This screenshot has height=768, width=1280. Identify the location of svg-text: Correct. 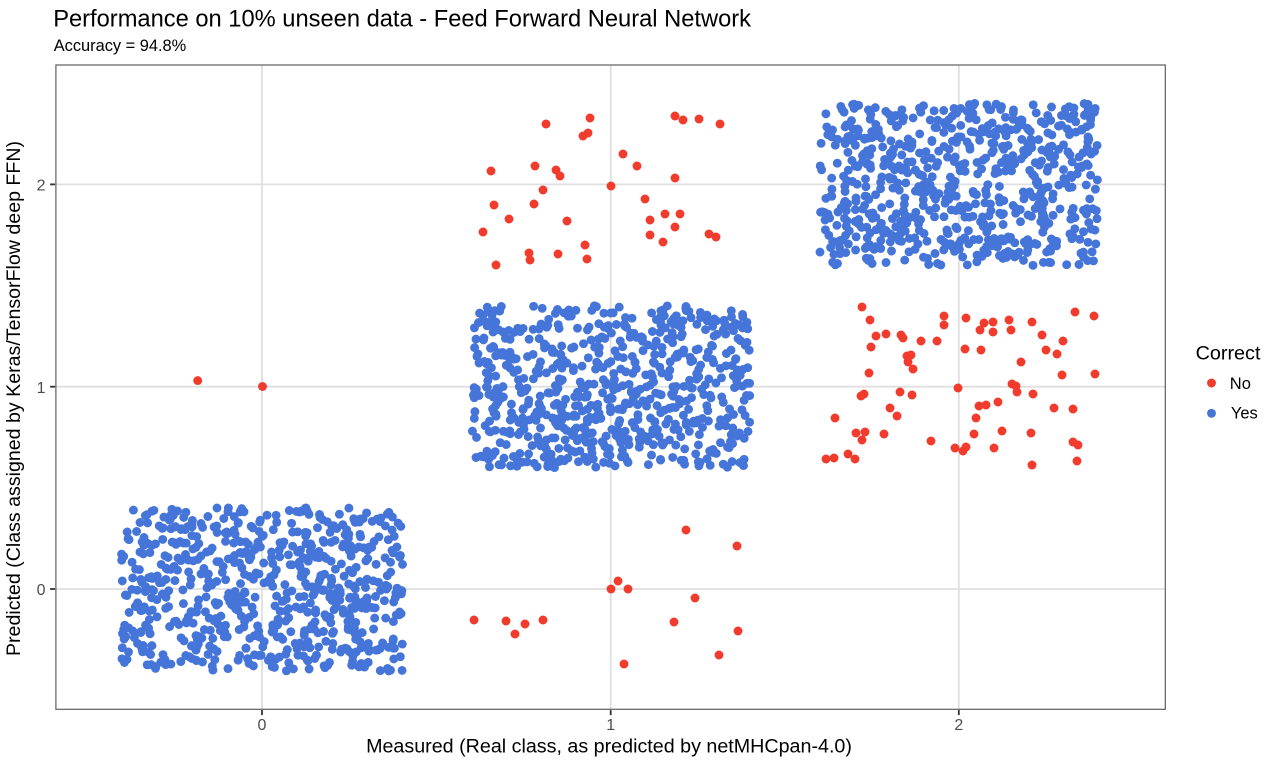
(1228, 354).